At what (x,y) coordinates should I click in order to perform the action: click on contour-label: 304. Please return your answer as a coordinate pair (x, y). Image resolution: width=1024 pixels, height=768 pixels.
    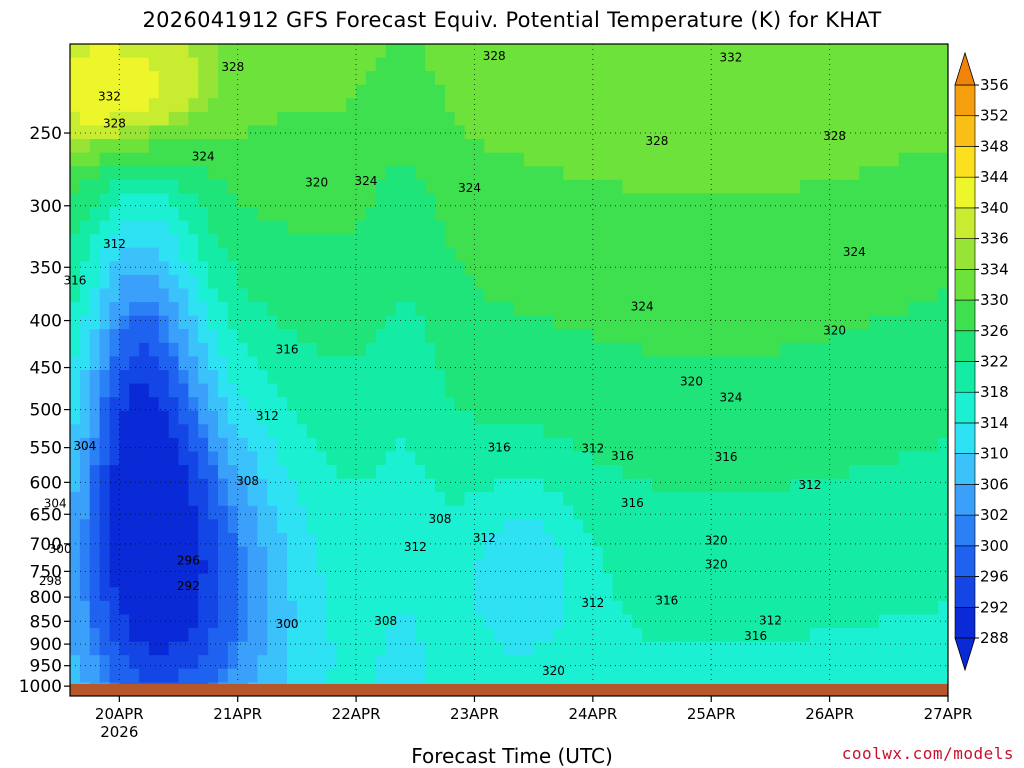
    Looking at the image, I should click on (55, 504).